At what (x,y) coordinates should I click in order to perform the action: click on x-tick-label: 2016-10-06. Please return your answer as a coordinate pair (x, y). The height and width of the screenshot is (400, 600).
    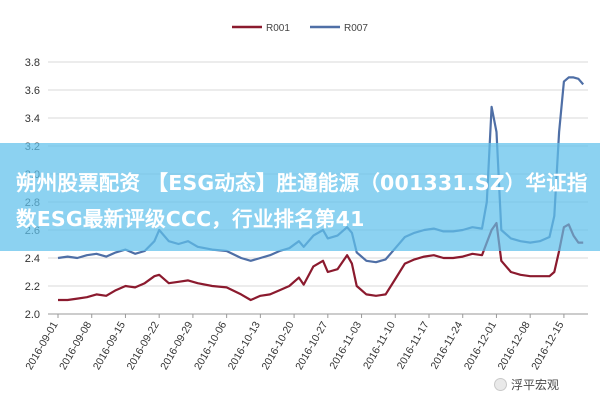
    Looking at the image, I should click on (210, 345).